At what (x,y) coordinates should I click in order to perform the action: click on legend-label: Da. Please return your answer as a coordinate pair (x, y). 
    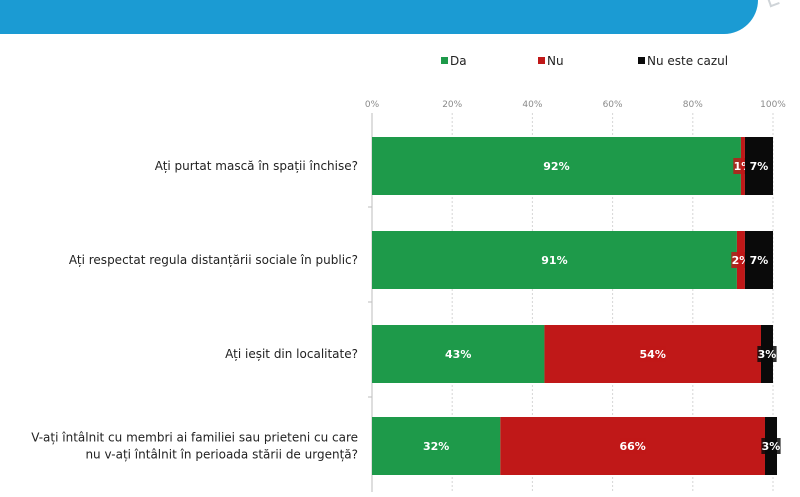
    Looking at the image, I should click on (458, 61).